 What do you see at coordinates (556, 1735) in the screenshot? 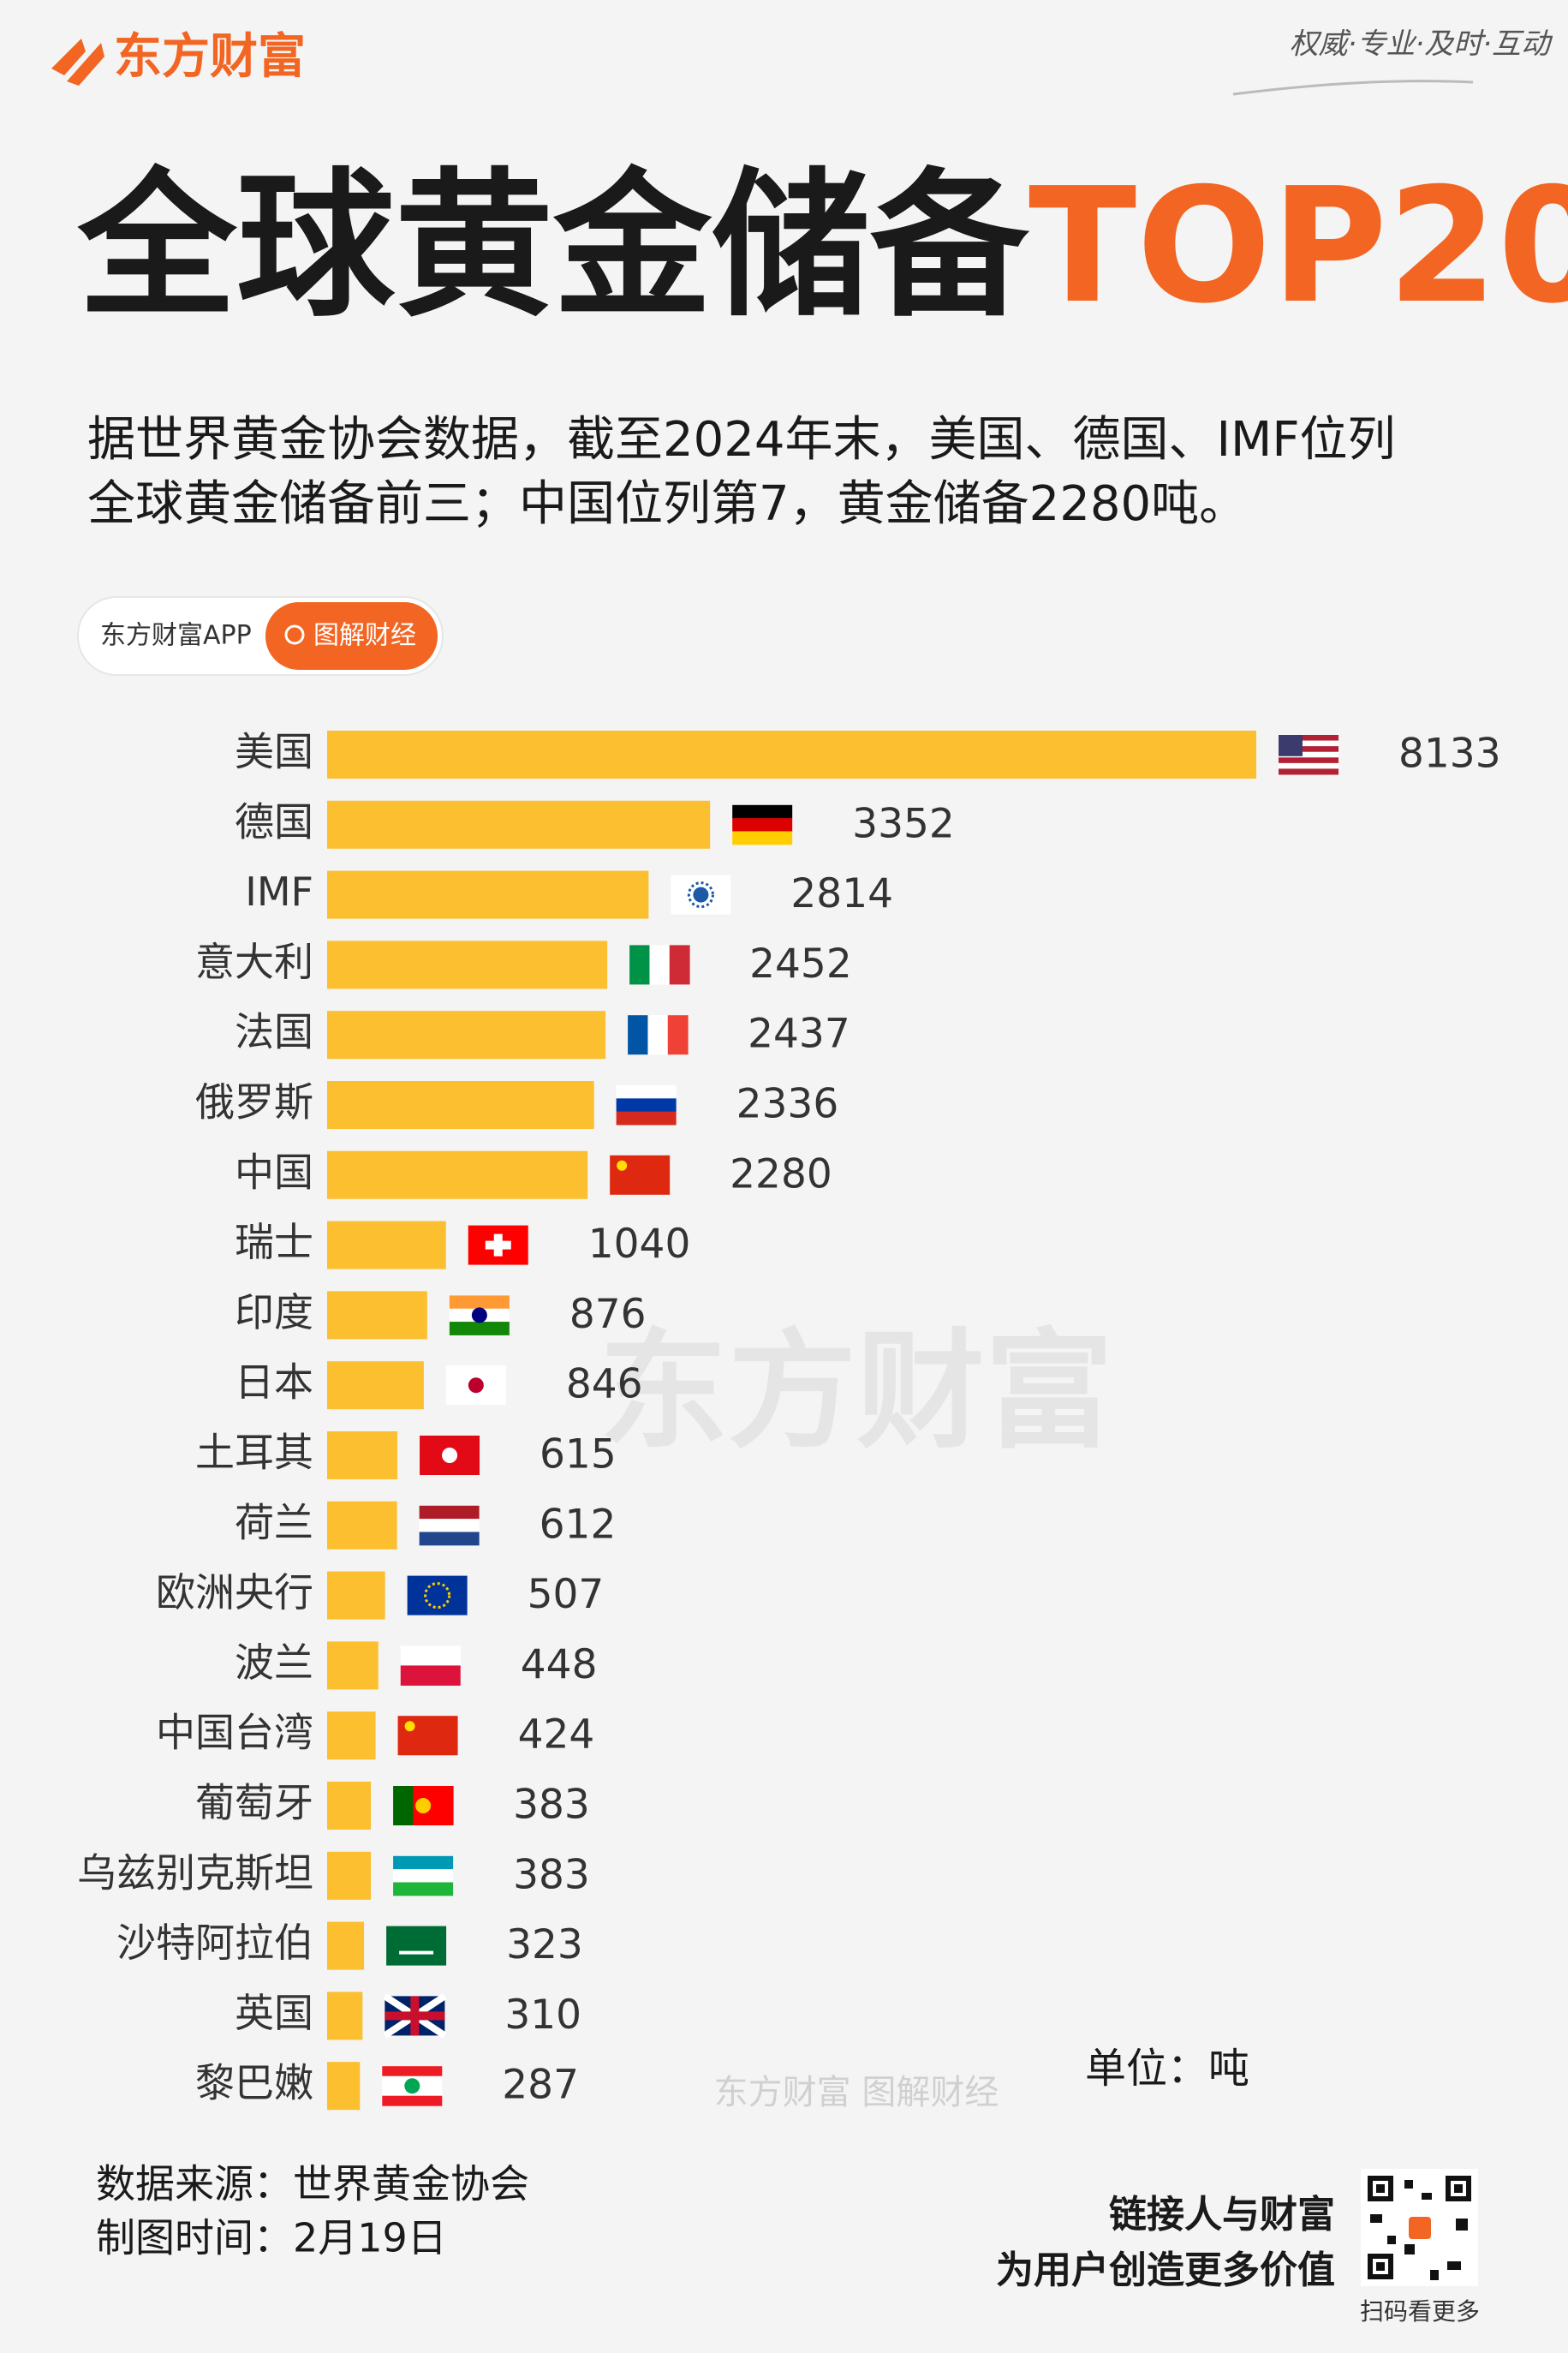
I see `value-label: 424` at bounding box center [556, 1735].